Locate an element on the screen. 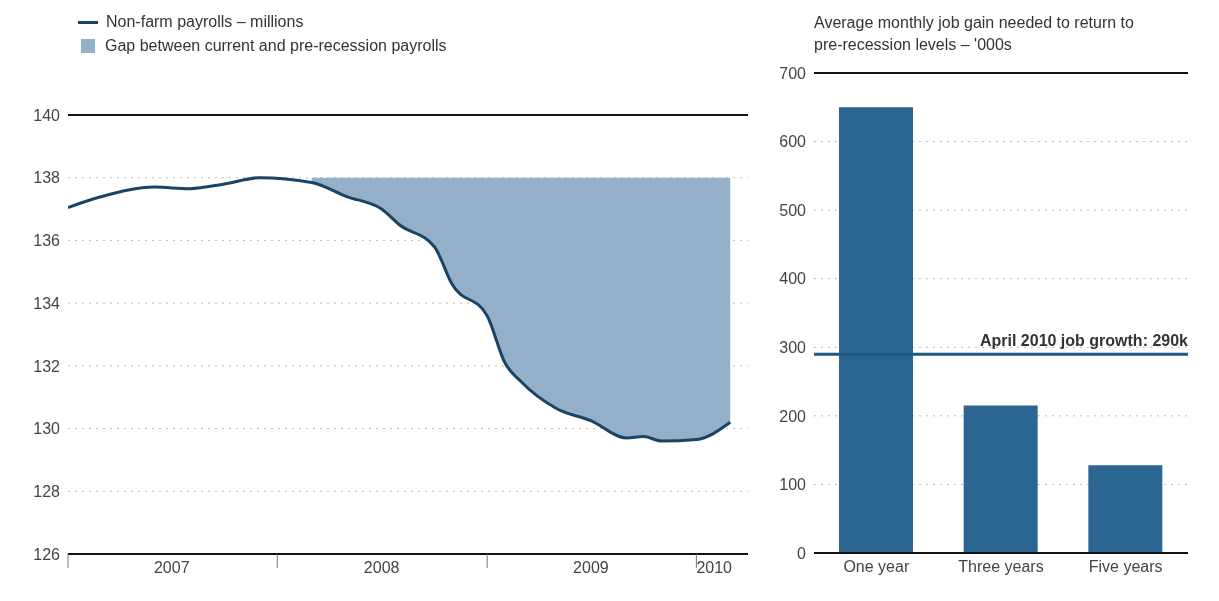 This screenshot has height=601, width=1219. chart-title: Average monthly job gain needed to return to pre-recession levels – '000s is located at coordinates (974, 34).